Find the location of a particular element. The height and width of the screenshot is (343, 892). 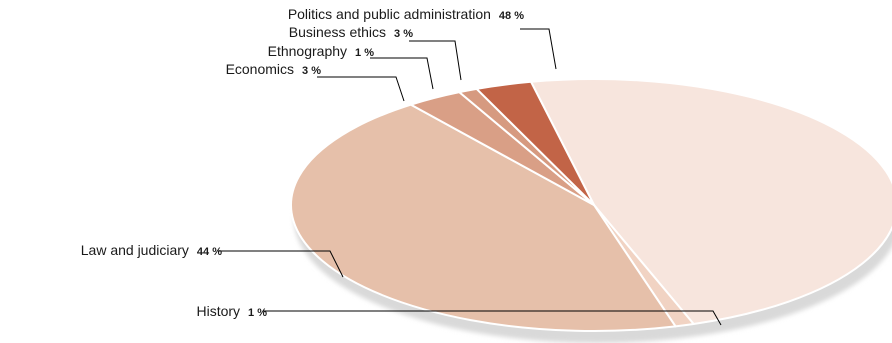

slice-label-name: Ethnography is located at coordinates (307, 51).